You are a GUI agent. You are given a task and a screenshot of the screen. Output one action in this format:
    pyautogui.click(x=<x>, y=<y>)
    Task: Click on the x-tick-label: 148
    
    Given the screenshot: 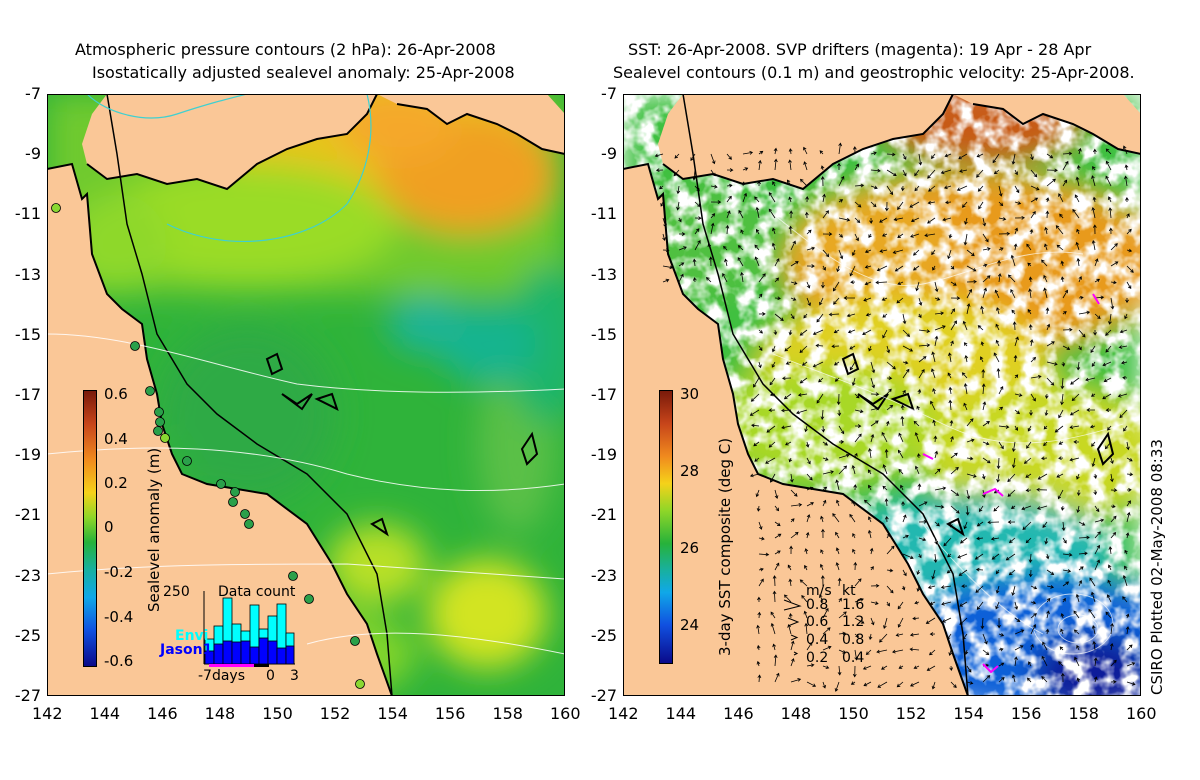 What is the action you would take?
    pyautogui.click(x=220, y=713)
    